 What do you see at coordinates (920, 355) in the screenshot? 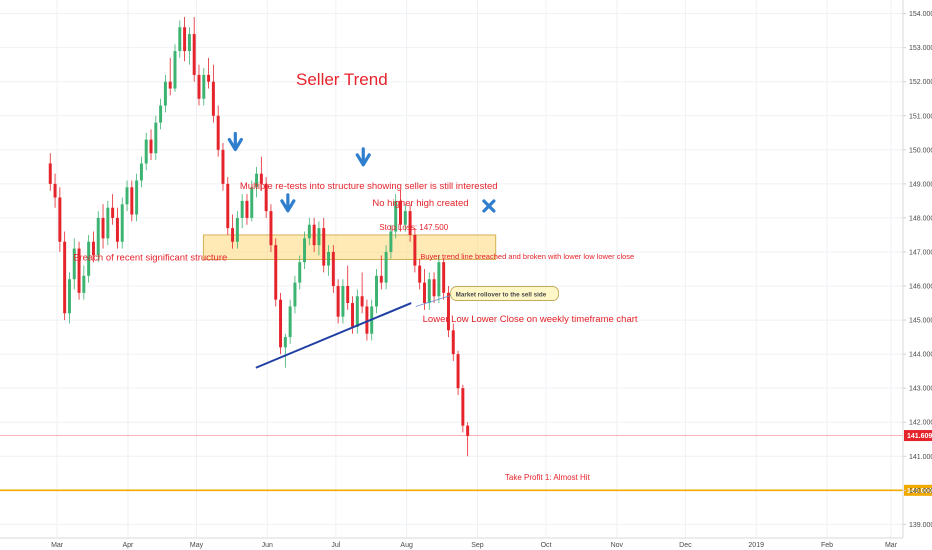
I see `y-tick-label: 144.000` at bounding box center [920, 355].